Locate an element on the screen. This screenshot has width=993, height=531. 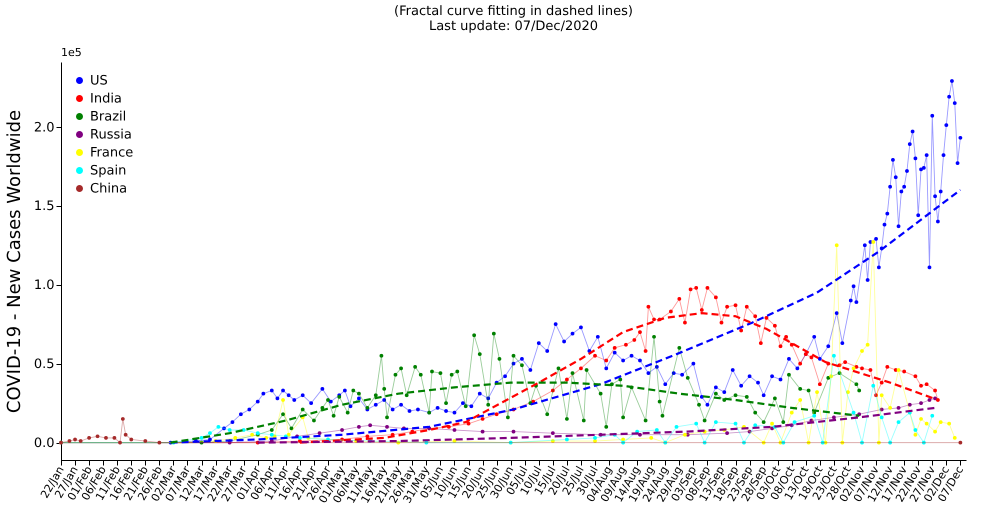
legend-label: Russia is located at coordinates (111, 135).